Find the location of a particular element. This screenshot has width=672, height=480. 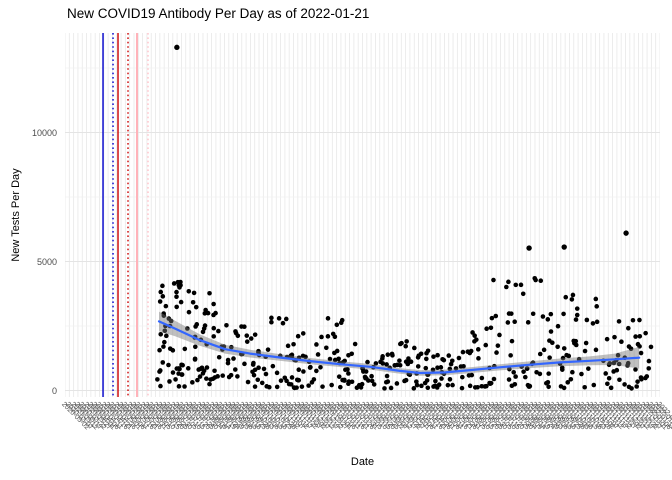

y-tick-label: 10000 is located at coordinates (44, 132).